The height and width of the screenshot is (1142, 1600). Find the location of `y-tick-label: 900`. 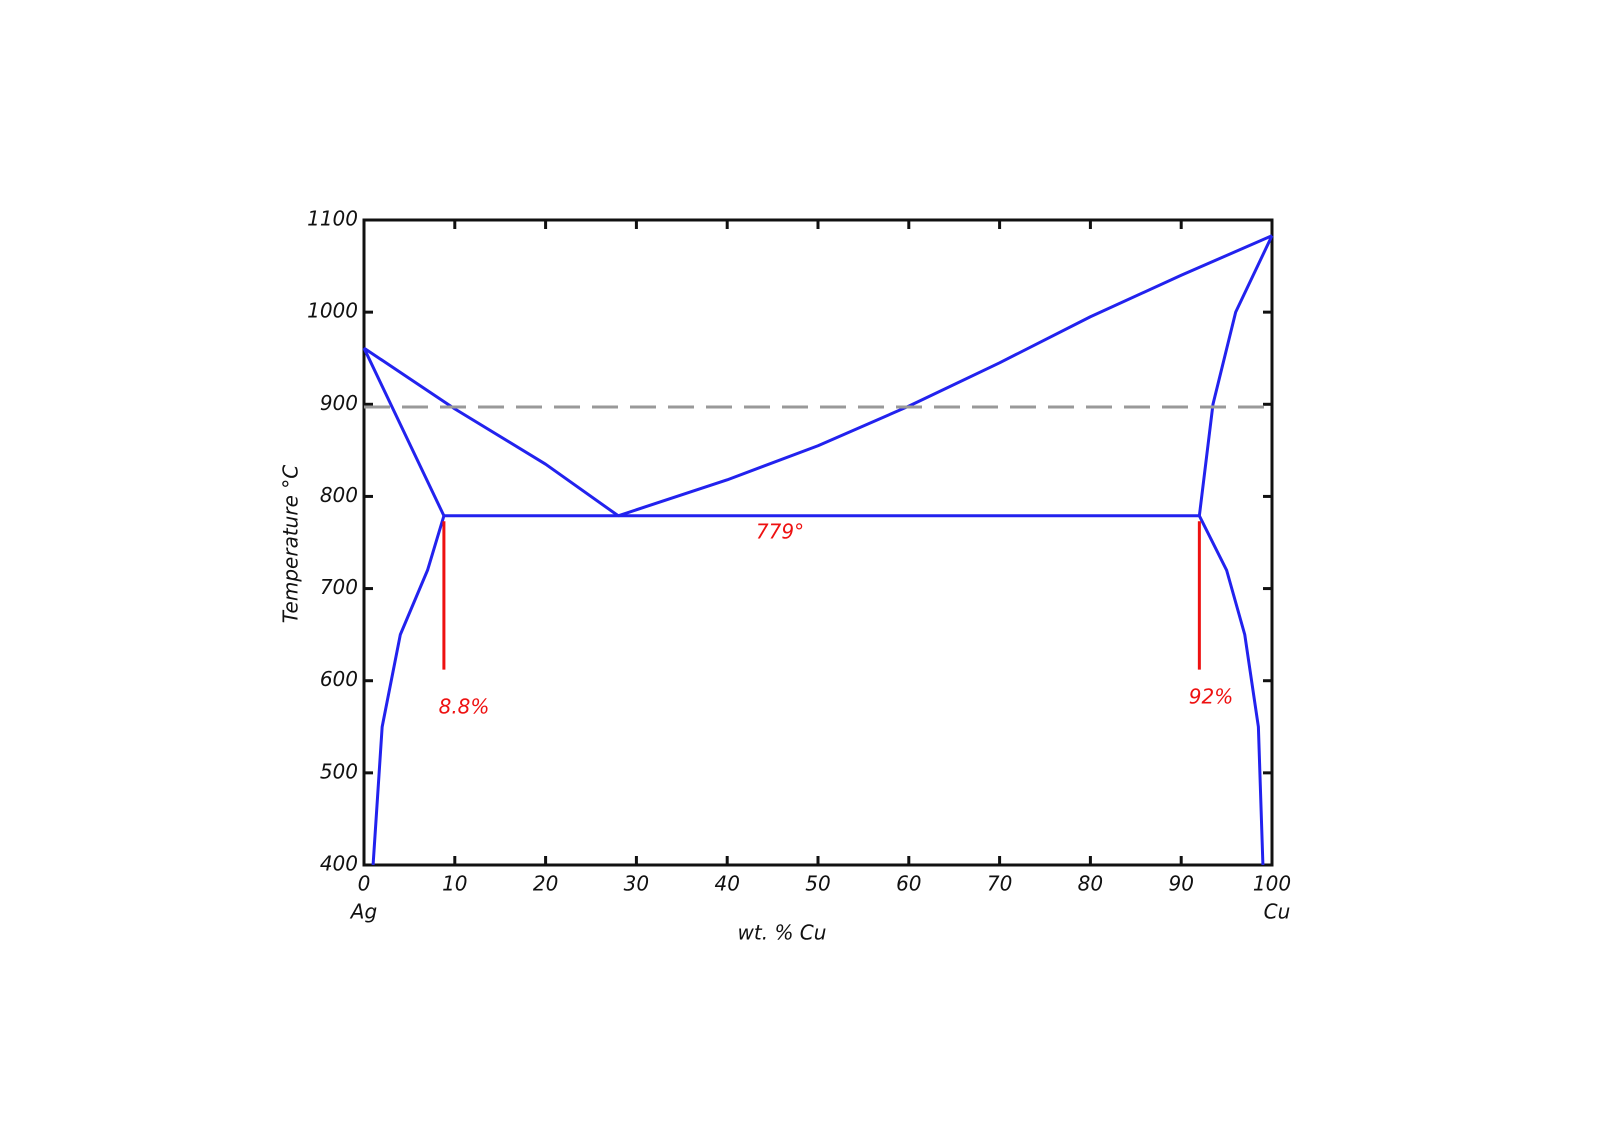

y-tick-label: 900 is located at coordinates (339, 403).